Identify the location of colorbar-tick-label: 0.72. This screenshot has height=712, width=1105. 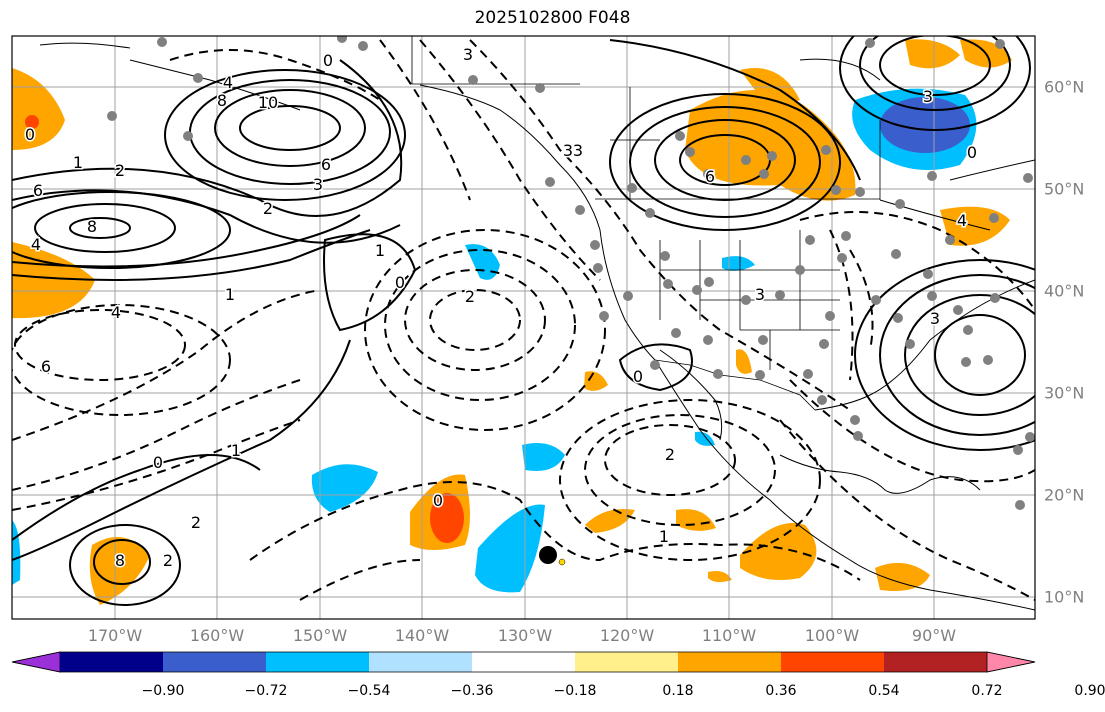
(987, 691).